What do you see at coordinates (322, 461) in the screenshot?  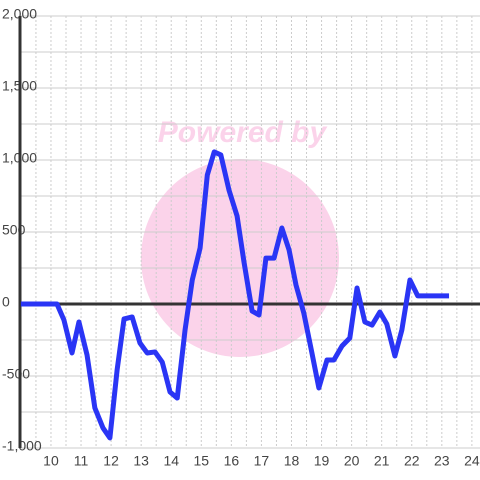 I see `x-tick-label: 19` at bounding box center [322, 461].